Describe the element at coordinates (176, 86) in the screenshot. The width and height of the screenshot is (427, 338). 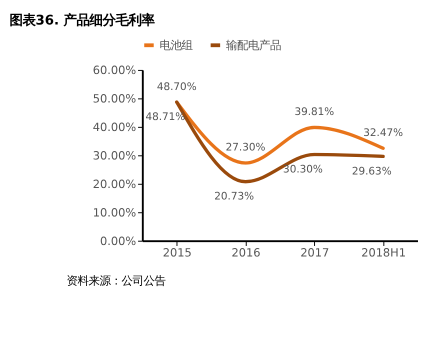
I see `data-label: 48.70%` at that location.